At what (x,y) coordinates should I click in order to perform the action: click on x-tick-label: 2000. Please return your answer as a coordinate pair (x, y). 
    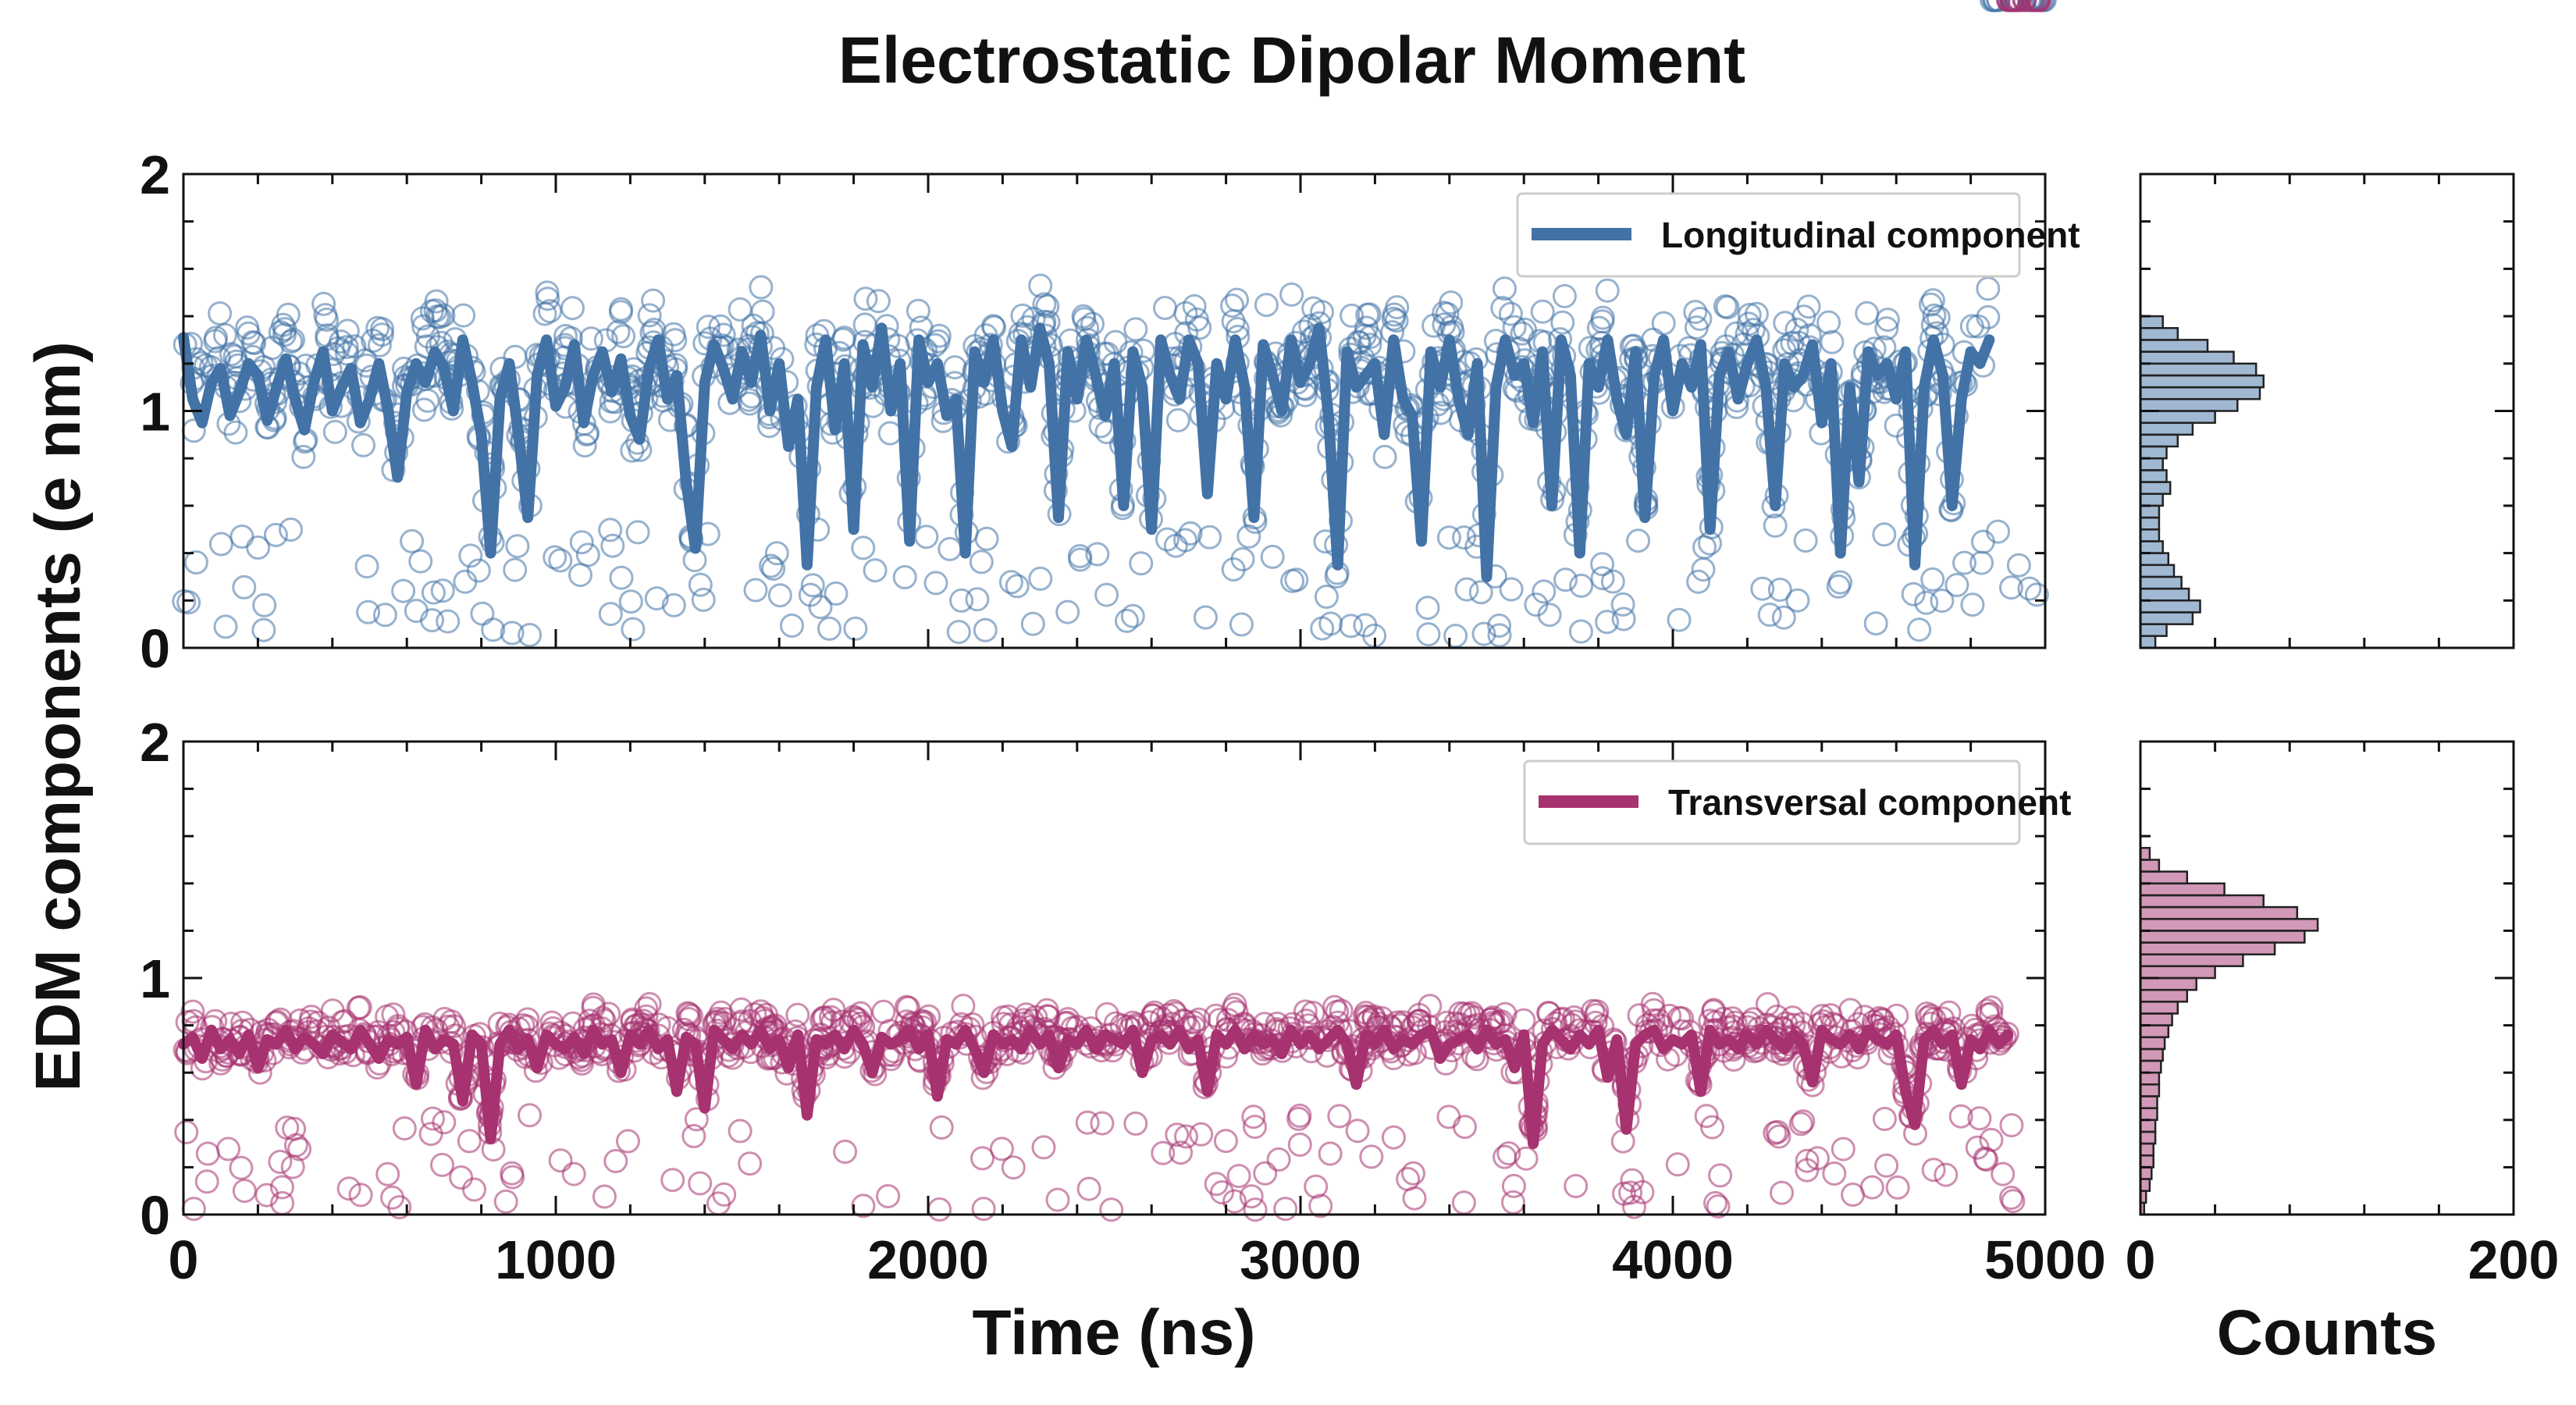
    Looking at the image, I should click on (928, 1259).